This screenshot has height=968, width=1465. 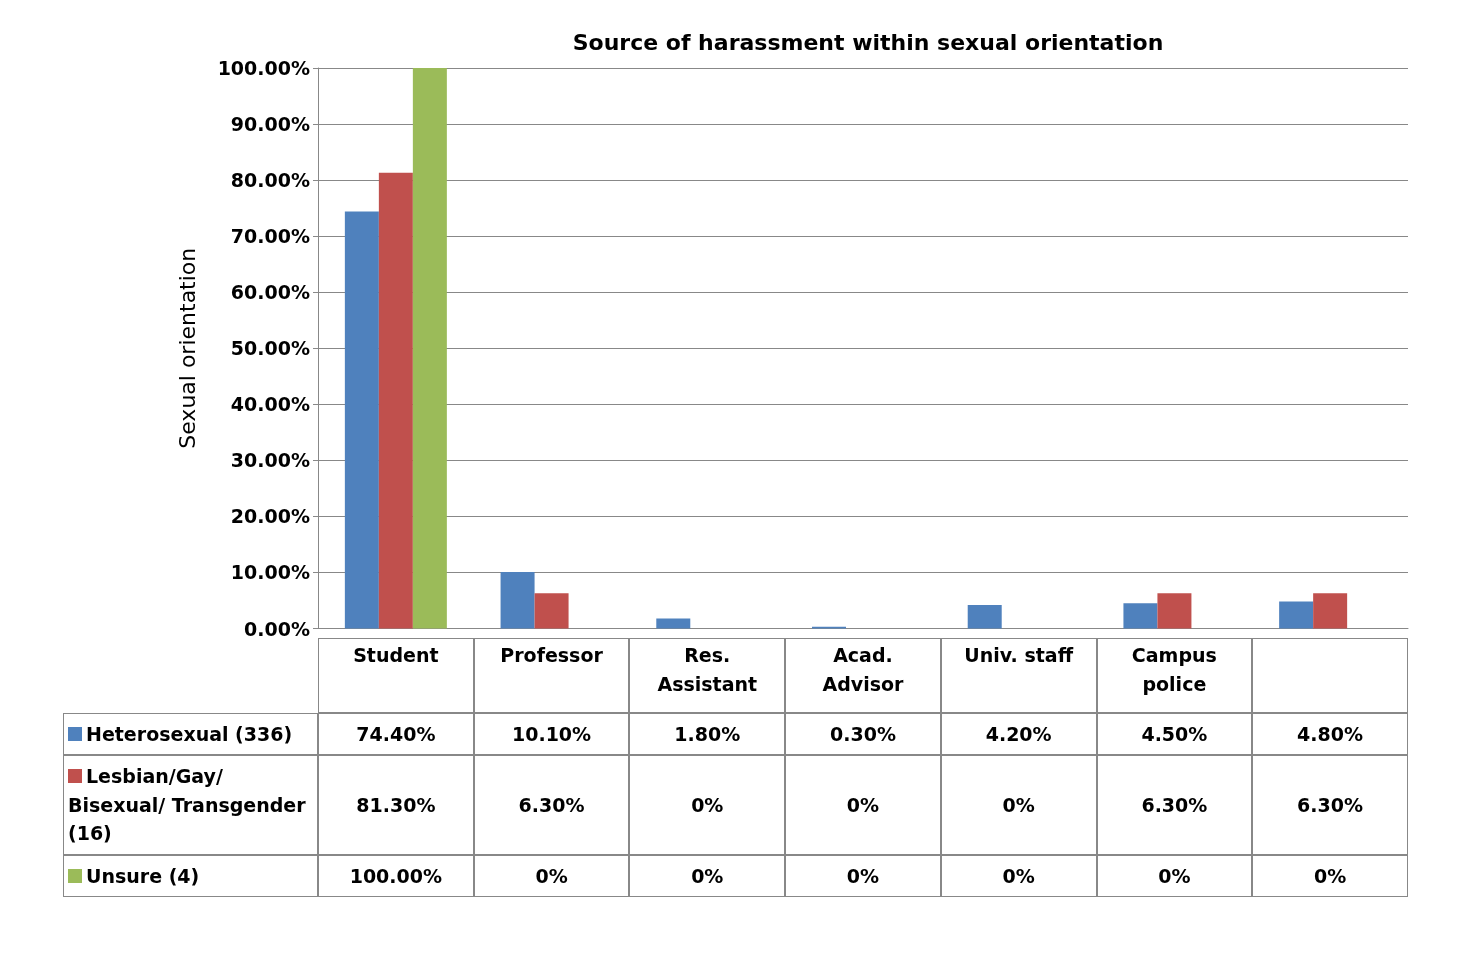 I want to click on y-tick-label: 60.00%, so click(x=270, y=292).